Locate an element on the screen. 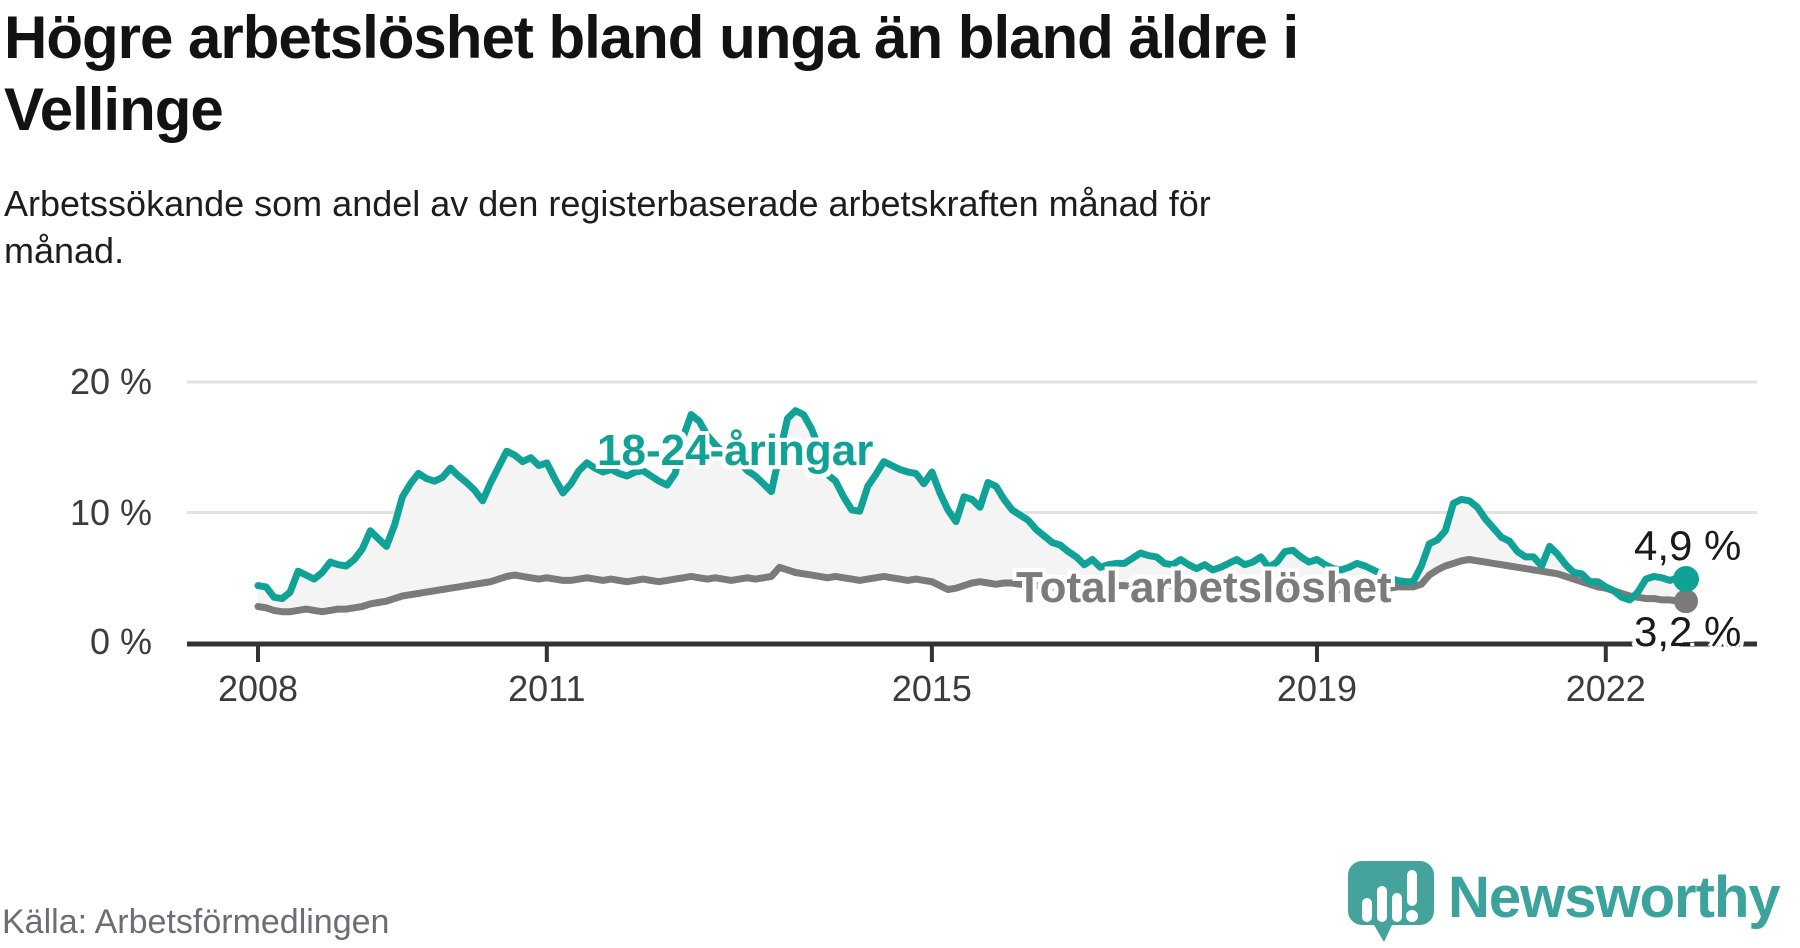  x-tick-label-2015: 2015 is located at coordinates (931, 688).